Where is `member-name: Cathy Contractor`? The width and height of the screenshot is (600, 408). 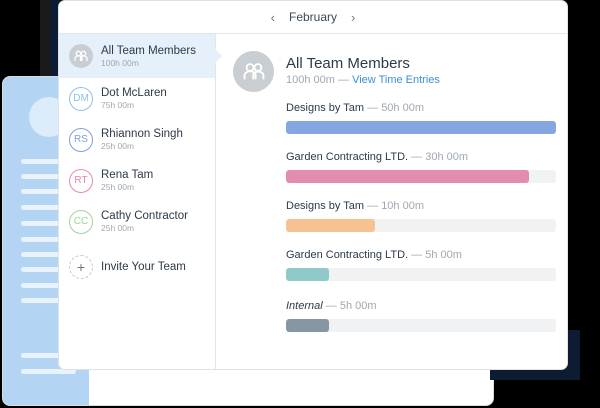 member-name: Cathy Contractor is located at coordinates (144, 216).